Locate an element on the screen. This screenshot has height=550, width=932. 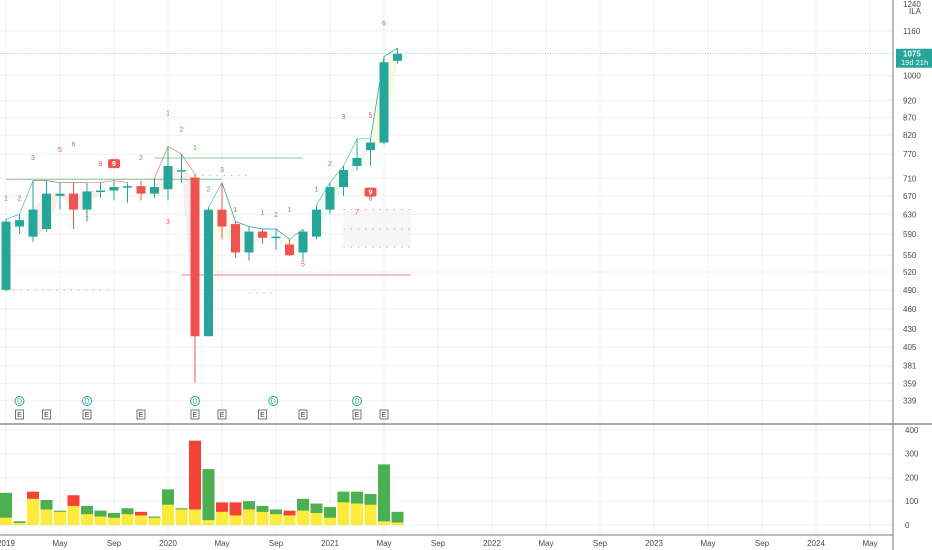
red-zone-2019-line is located at coordinates (80, 182).